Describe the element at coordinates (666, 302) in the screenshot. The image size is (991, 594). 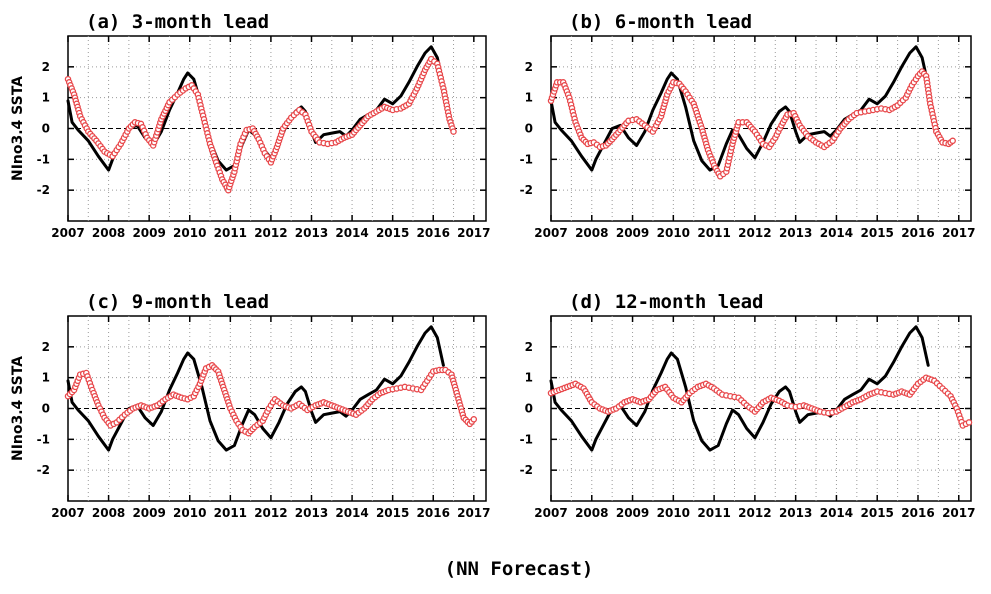
I see `panel-title: (d) 12-month lead` at that location.